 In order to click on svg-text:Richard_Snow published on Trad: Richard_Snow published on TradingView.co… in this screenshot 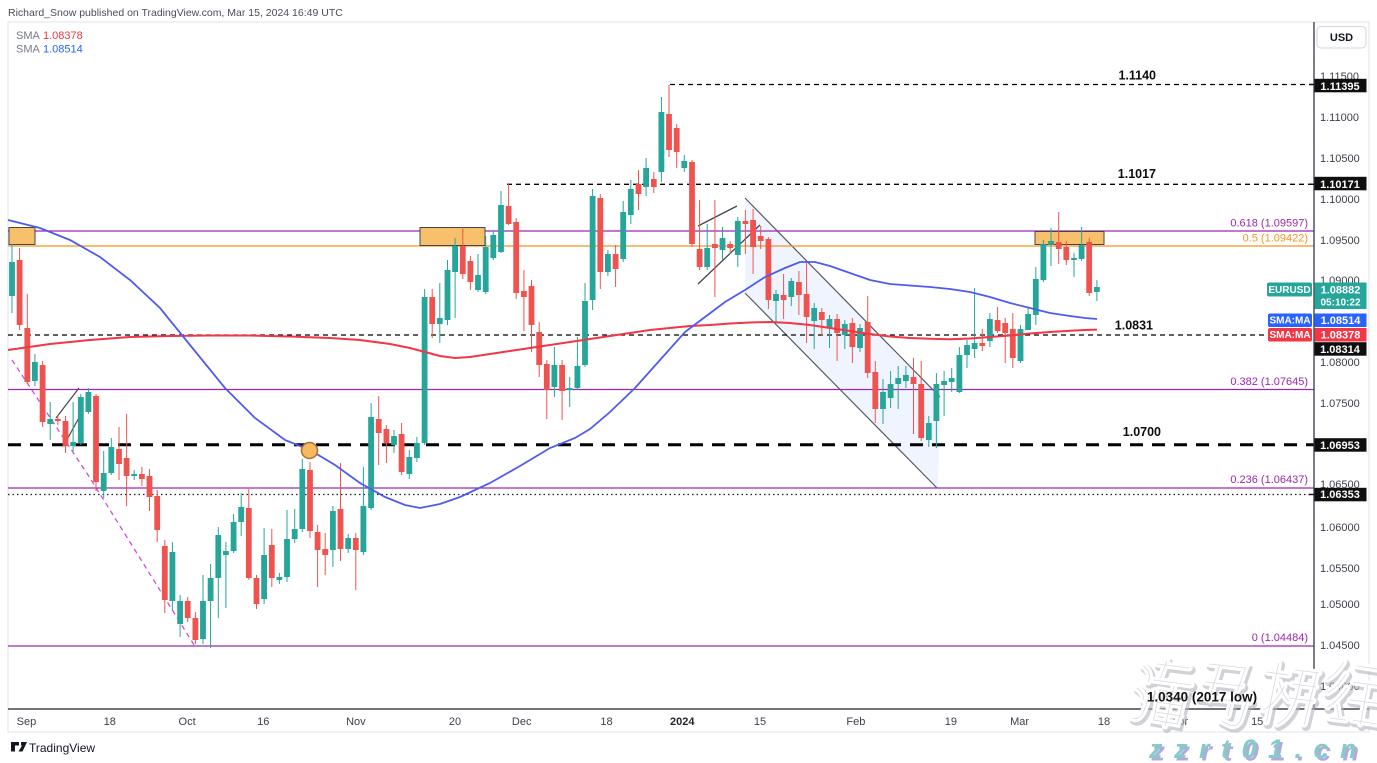, I will do `click(175, 13)`.